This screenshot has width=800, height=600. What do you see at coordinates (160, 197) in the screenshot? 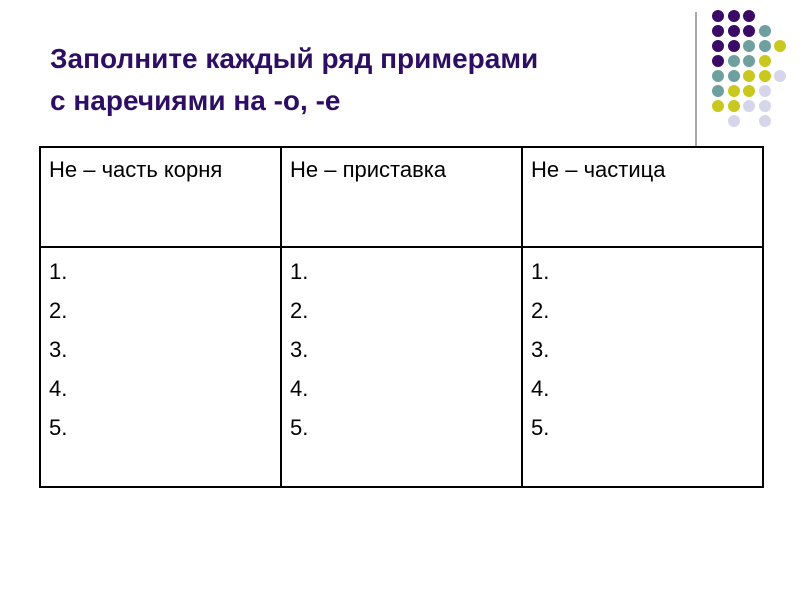
I see `header-cell: Не – часть корня` at bounding box center [160, 197].